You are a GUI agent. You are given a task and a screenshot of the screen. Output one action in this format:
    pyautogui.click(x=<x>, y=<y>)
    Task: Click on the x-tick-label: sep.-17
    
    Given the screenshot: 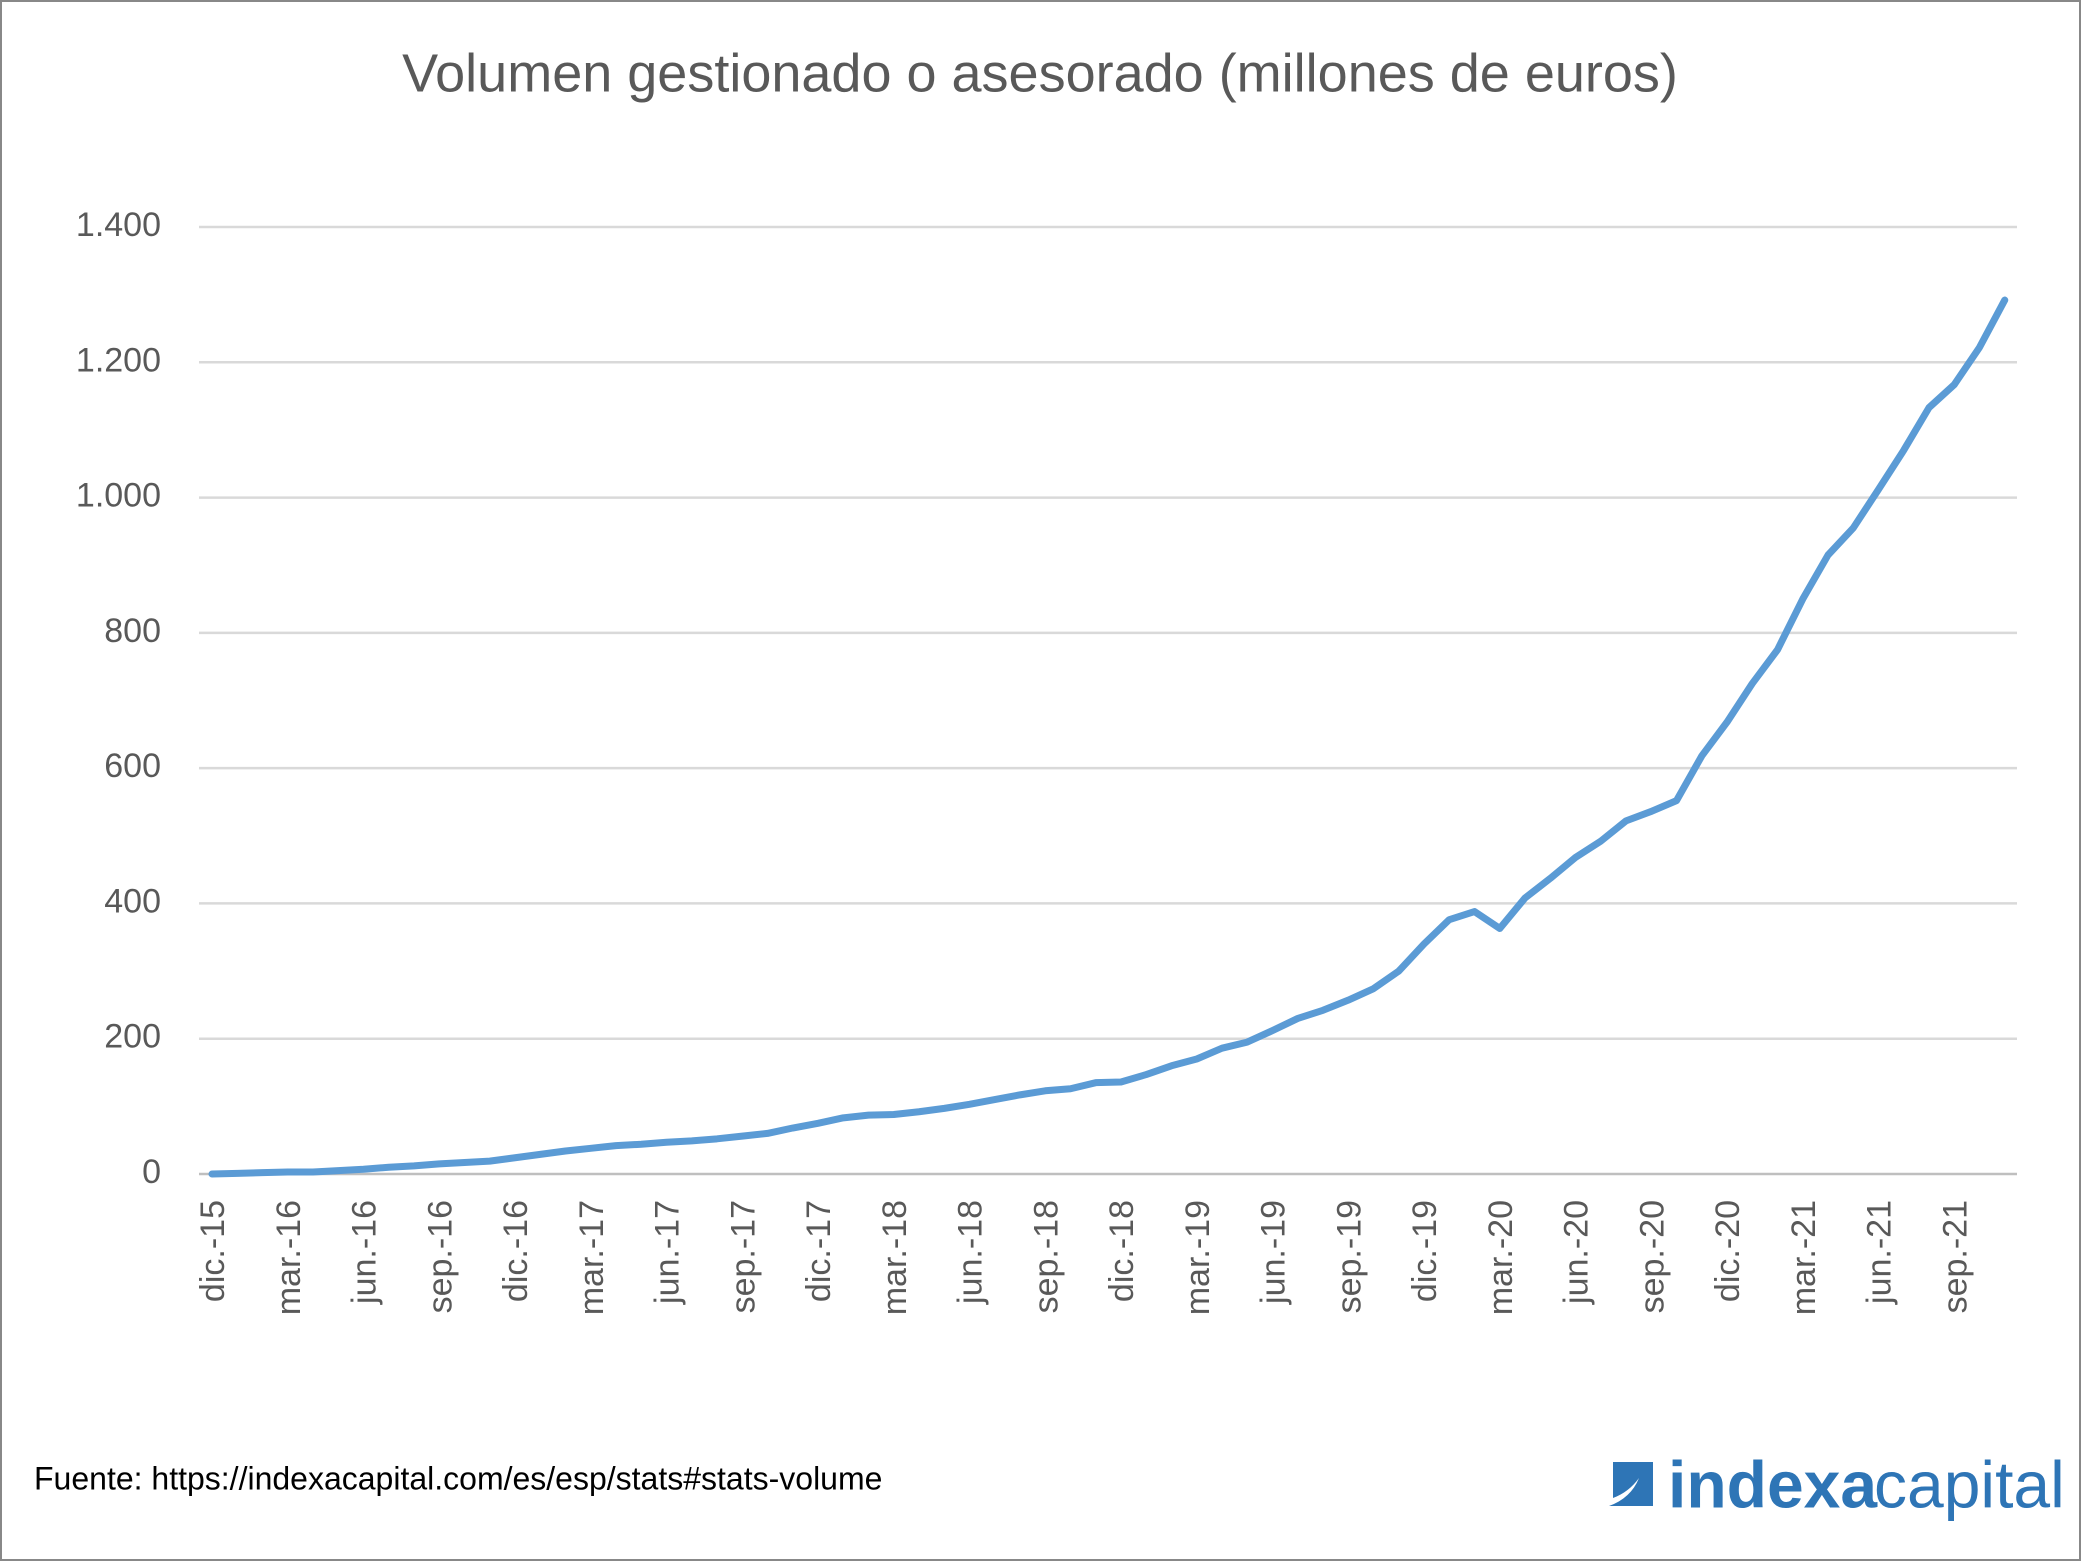 What is the action you would take?
    pyautogui.click(x=743, y=1256)
    